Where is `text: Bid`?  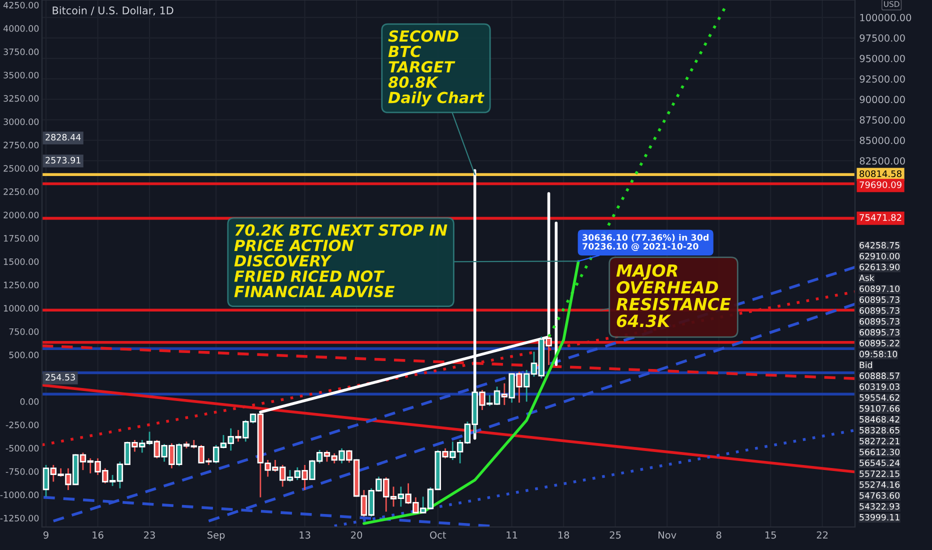
text: Bid is located at coordinates (866, 365).